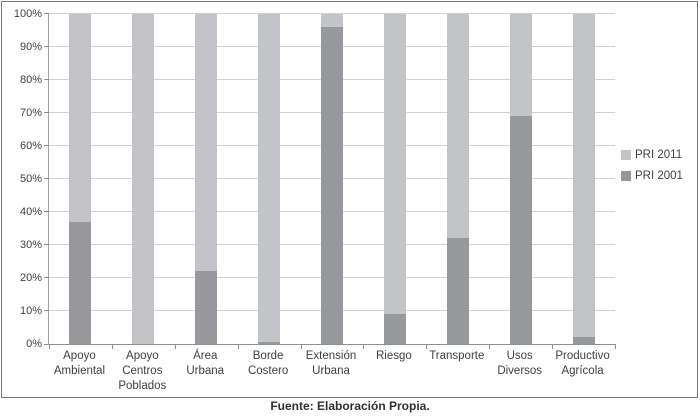 Image resolution: width=700 pixels, height=420 pixels. I want to click on x-category-label: Riesgo, so click(393, 356).